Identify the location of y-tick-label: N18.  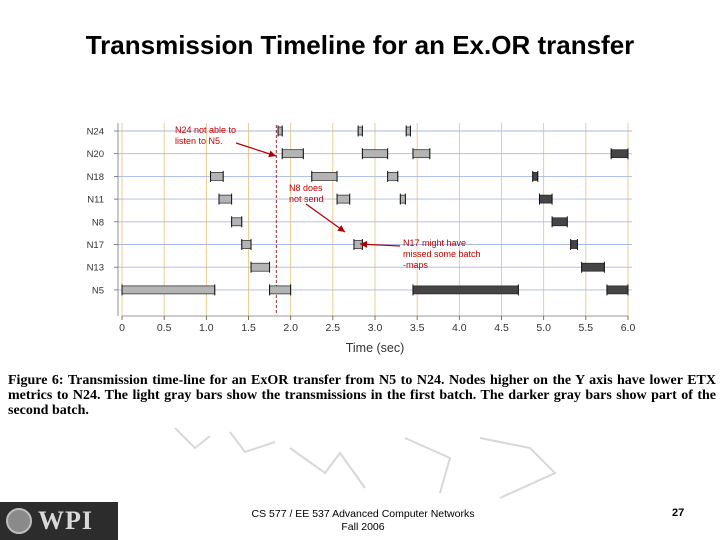
(95, 177).